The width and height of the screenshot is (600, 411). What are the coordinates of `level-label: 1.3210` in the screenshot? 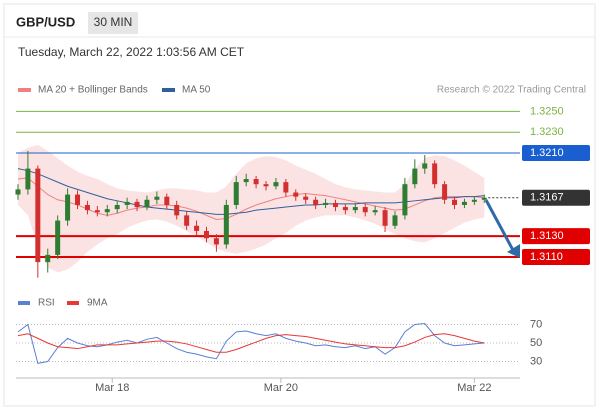 It's located at (547, 153).